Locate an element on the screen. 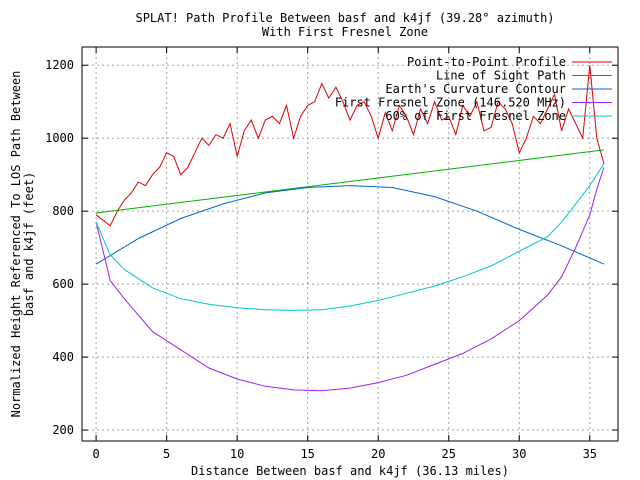  legend-label-0: Point-to-Point Profile is located at coordinates (486, 62).